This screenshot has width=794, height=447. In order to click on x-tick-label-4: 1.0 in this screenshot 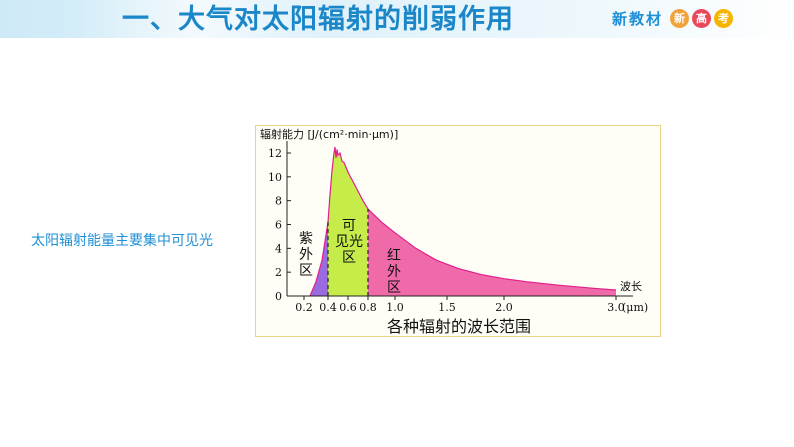, I will do `click(395, 307)`.